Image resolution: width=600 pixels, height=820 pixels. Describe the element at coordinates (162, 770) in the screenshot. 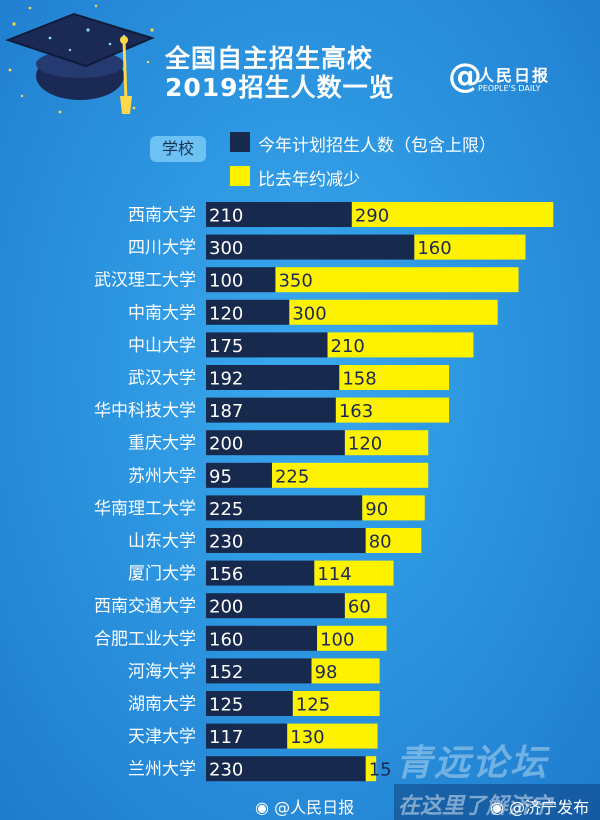

I see `category-label: 兰州大学` at that location.